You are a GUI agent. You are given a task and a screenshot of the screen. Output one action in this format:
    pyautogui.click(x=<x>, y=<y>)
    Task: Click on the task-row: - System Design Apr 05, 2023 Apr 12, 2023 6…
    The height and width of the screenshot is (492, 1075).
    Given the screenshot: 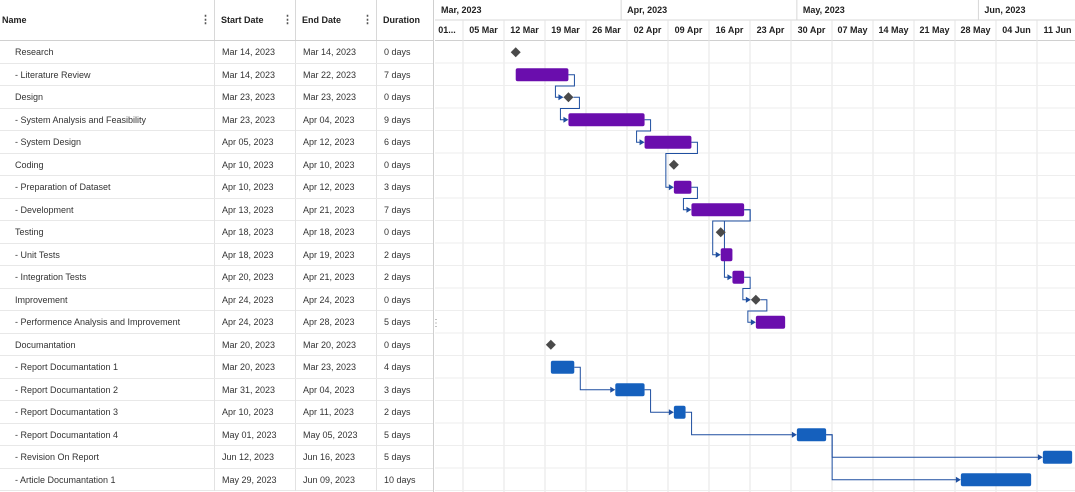 What is the action you would take?
    pyautogui.click(x=216, y=142)
    